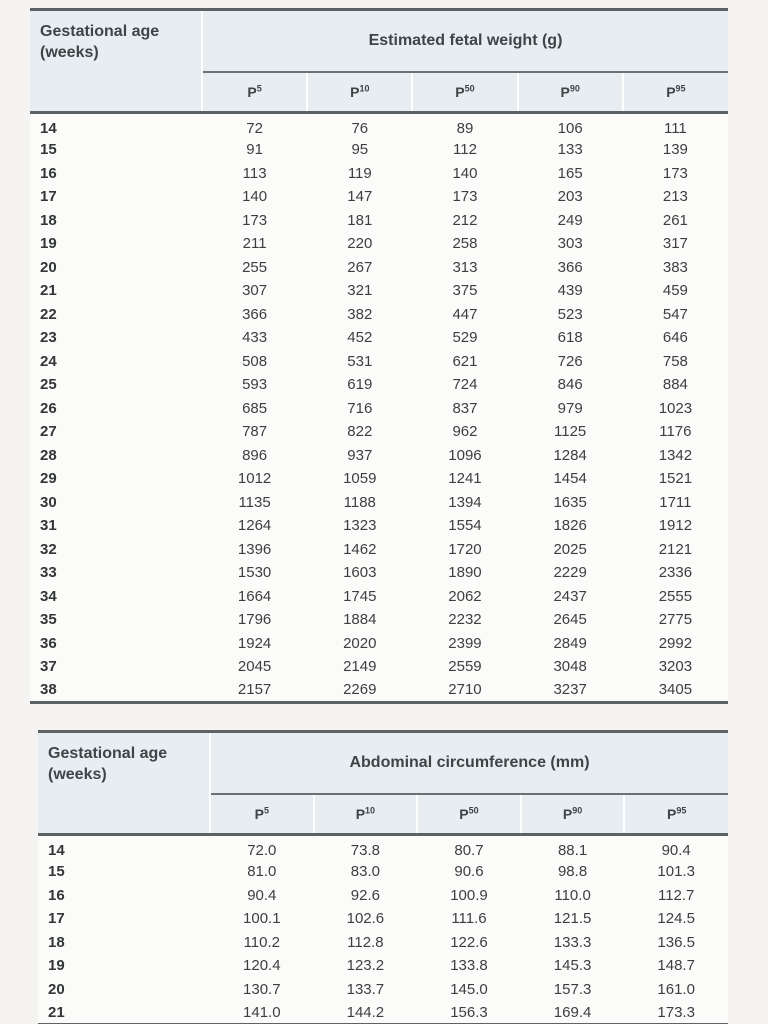 The width and height of the screenshot is (768, 1024). Describe the element at coordinates (255, 361) in the screenshot. I see `value-cell: 508` at that location.